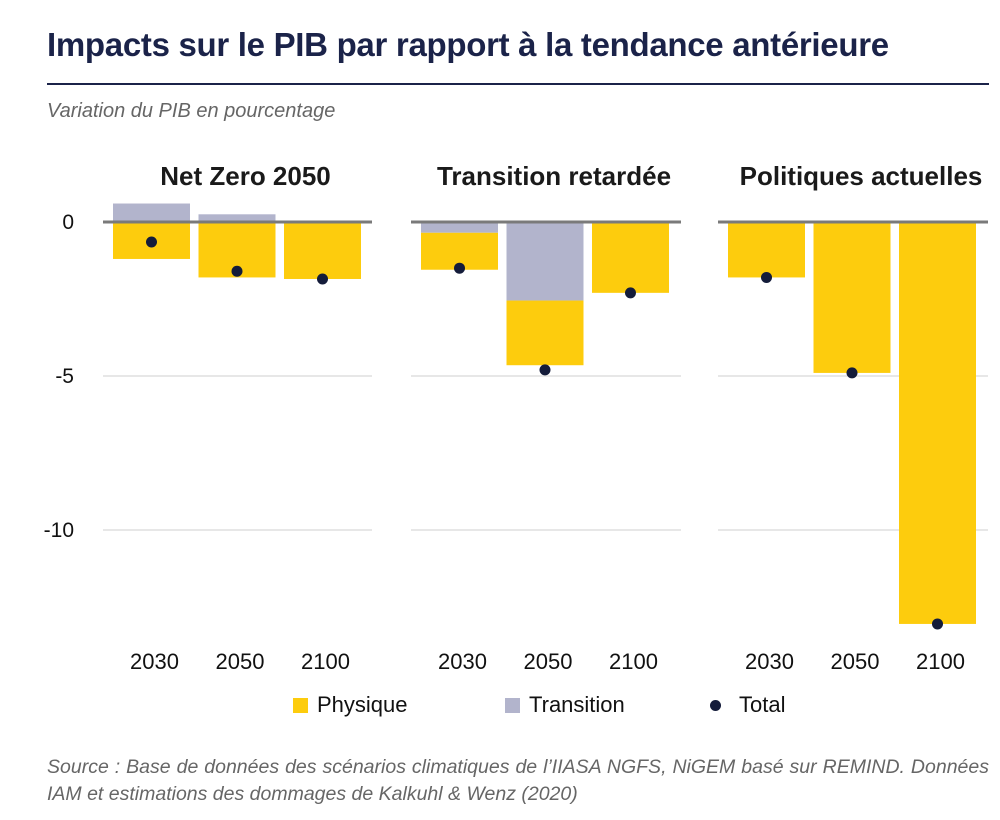 The width and height of the screenshot is (1000, 820). Describe the element at coordinates (300, 705) in the screenshot. I see `legend-swatch-physique` at that location.